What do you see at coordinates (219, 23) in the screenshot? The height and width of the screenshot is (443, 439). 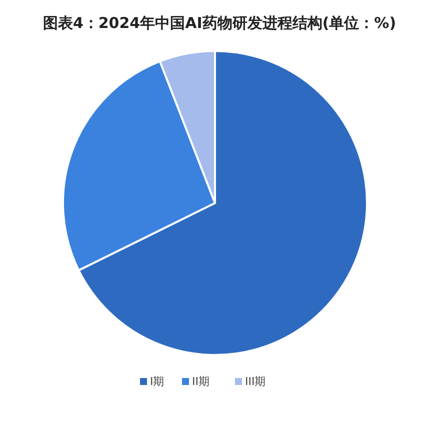 I see `chart-title: 图表4：2024年中国AI药物研发进程结构(单位：%)` at bounding box center [219, 23].